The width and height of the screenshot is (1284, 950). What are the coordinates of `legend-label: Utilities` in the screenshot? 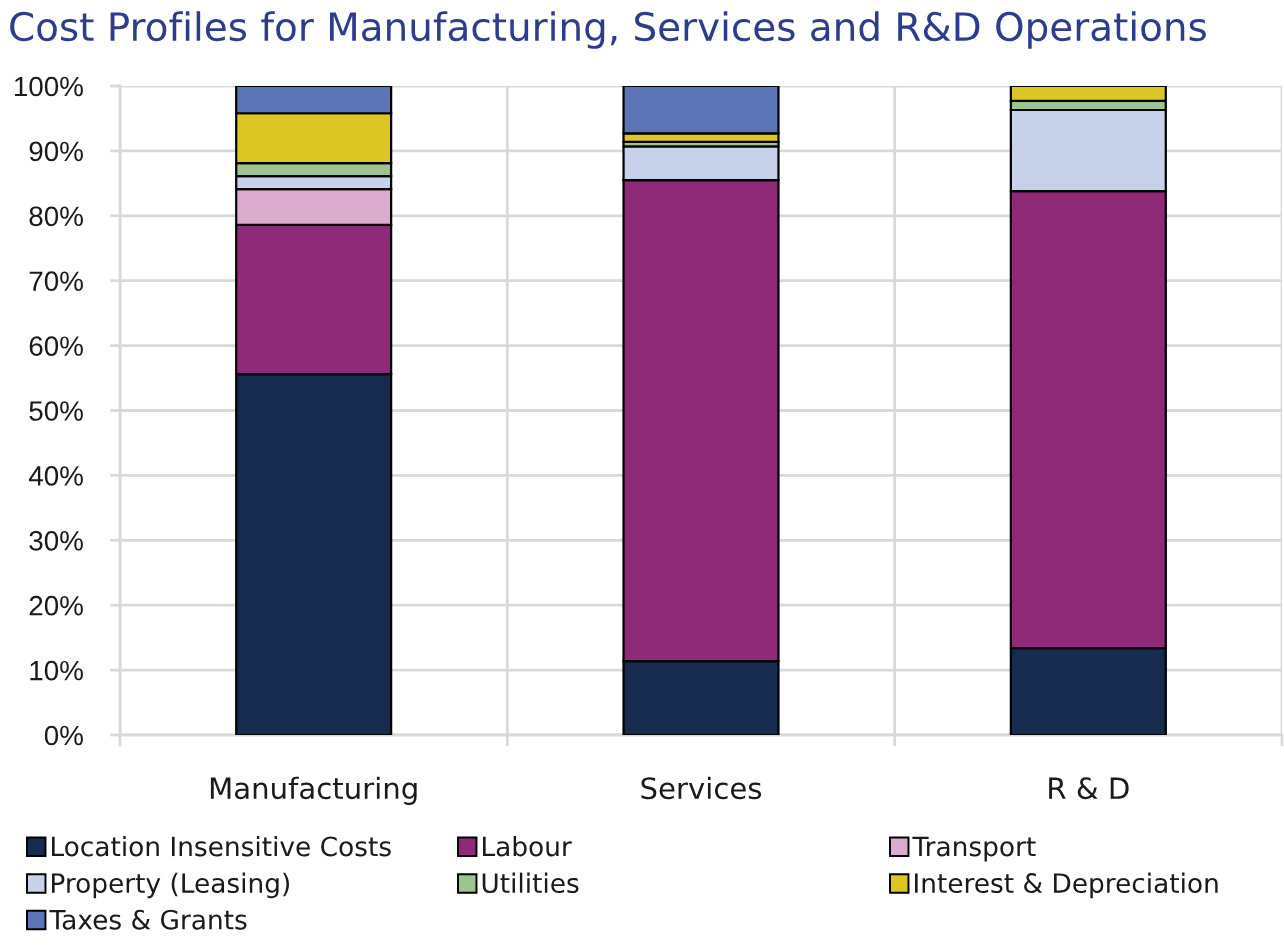 It's located at (530, 883).